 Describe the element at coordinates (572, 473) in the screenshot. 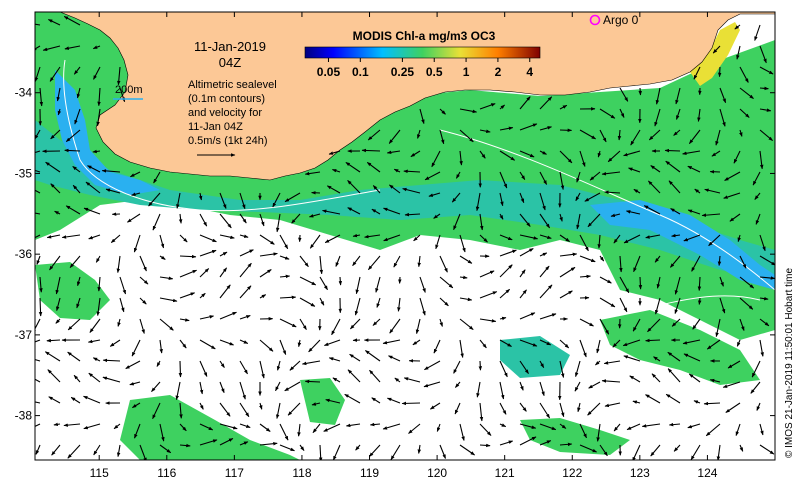

I see `x-tick-label: 122` at that location.